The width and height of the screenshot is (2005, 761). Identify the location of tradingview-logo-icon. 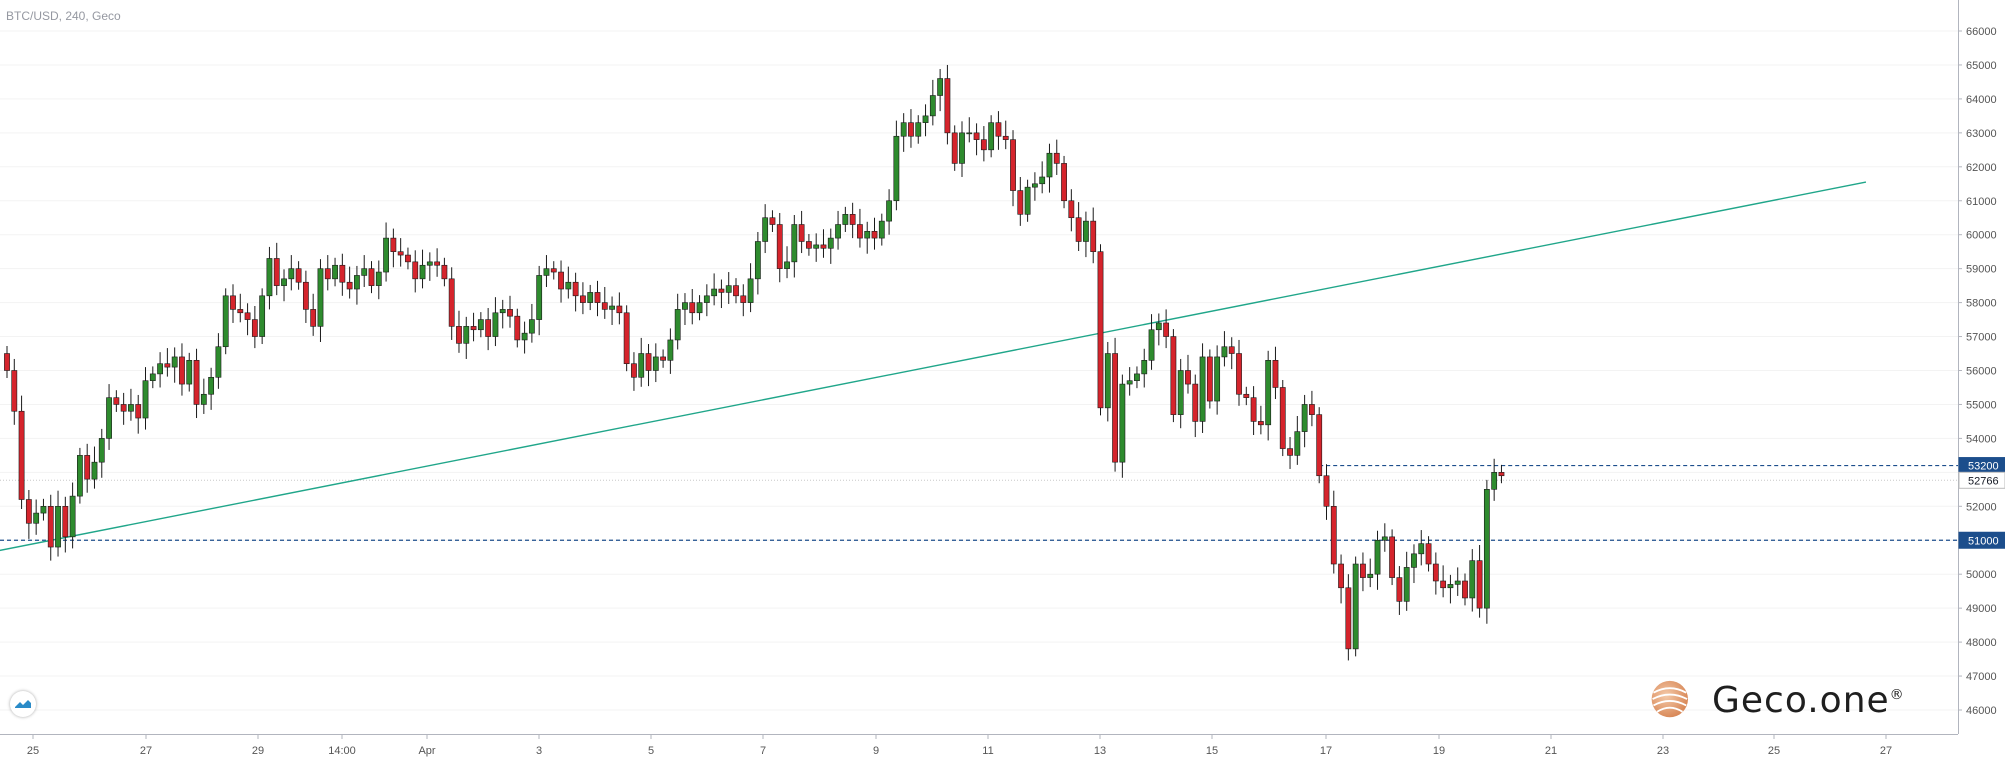
(23, 704).